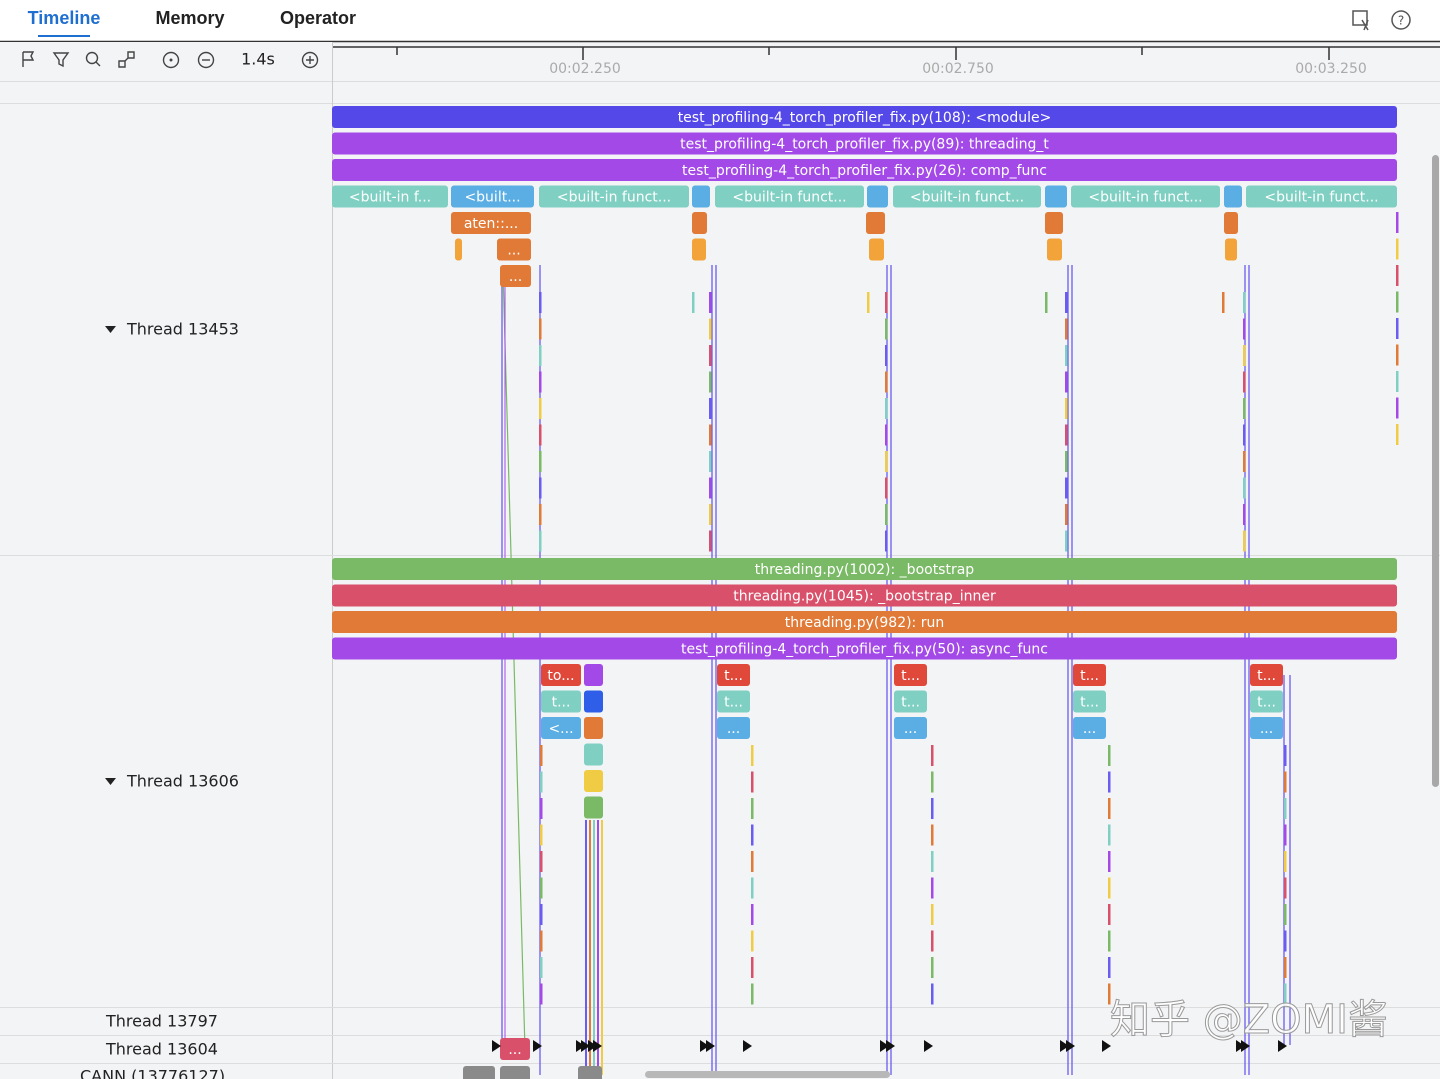 The height and width of the screenshot is (1079, 1440). What do you see at coordinates (161, 1021) in the screenshot?
I see `thread-label: Thread 13797` at bounding box center [161, 1021].